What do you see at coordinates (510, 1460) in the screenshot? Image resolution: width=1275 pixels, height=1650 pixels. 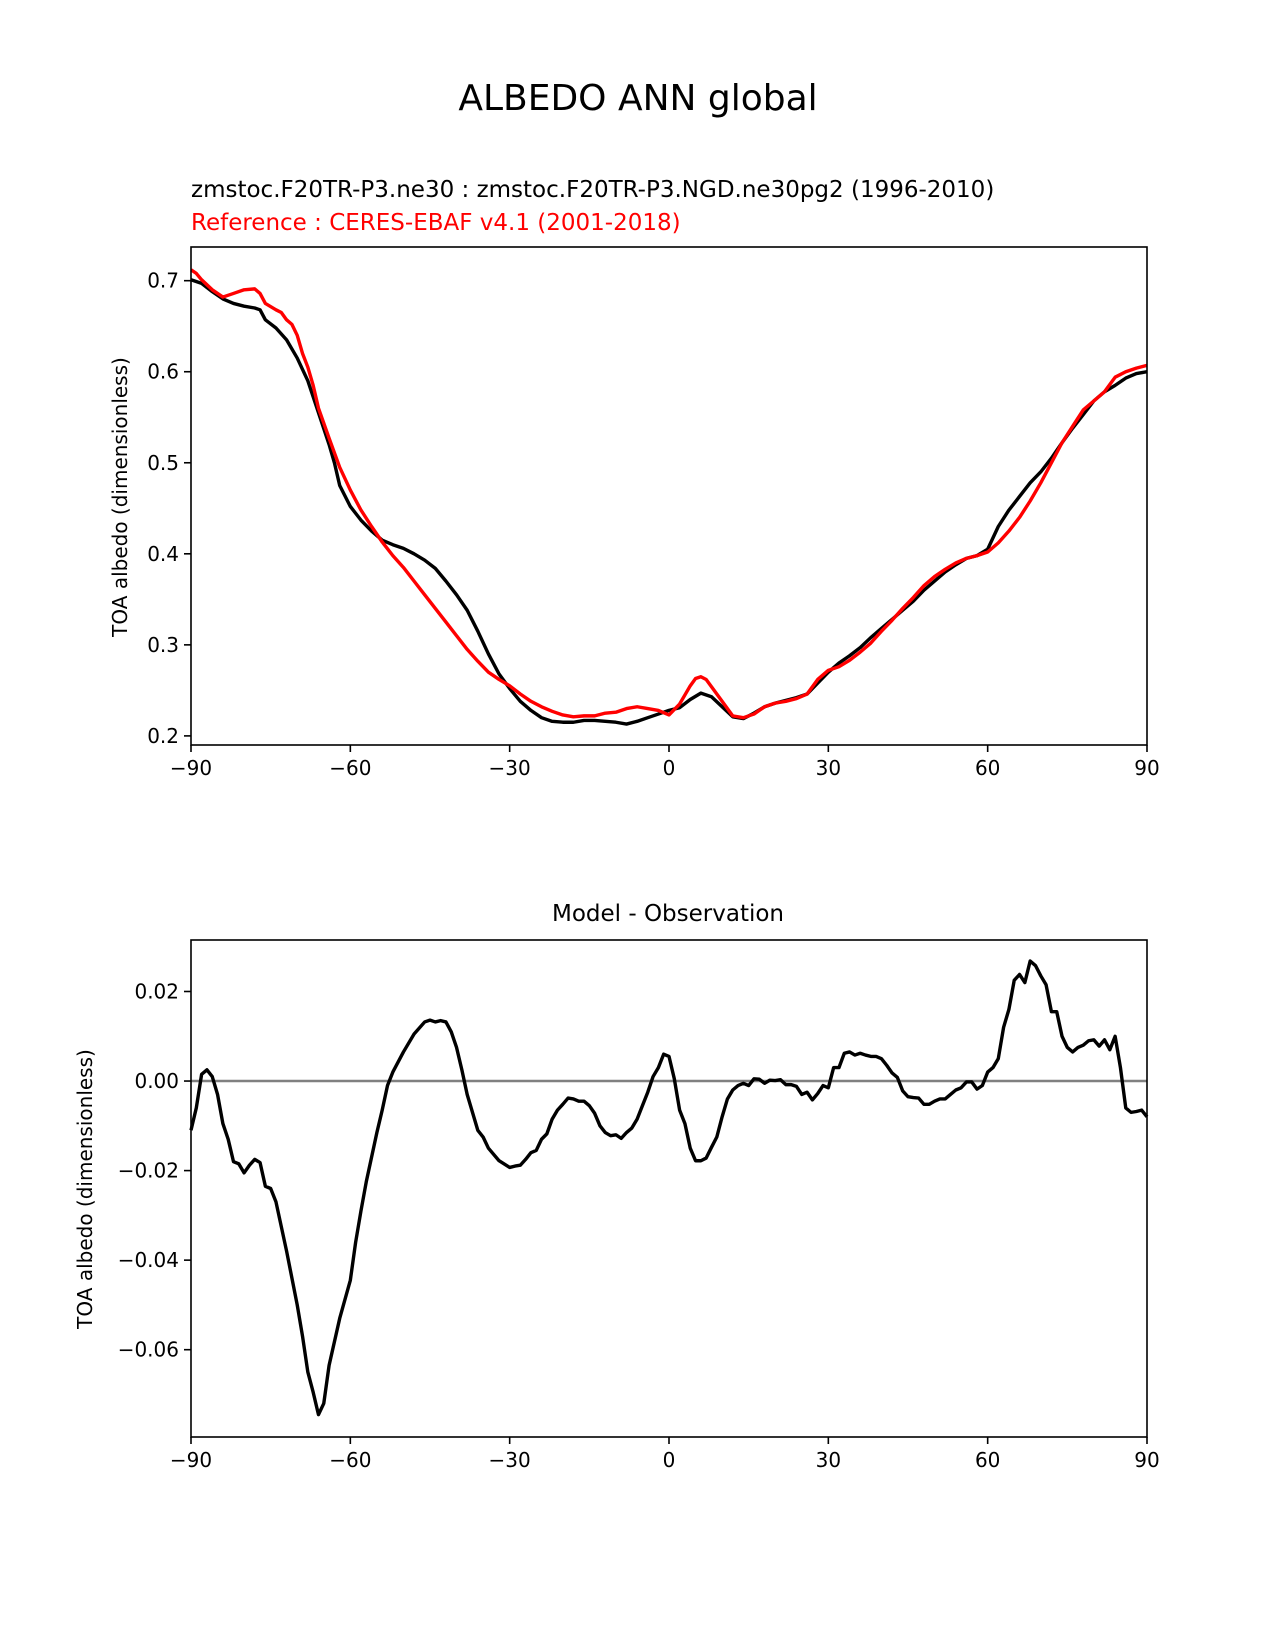 I see `bottom-x-tick-label: −30` at bounding box center [510, 1460].